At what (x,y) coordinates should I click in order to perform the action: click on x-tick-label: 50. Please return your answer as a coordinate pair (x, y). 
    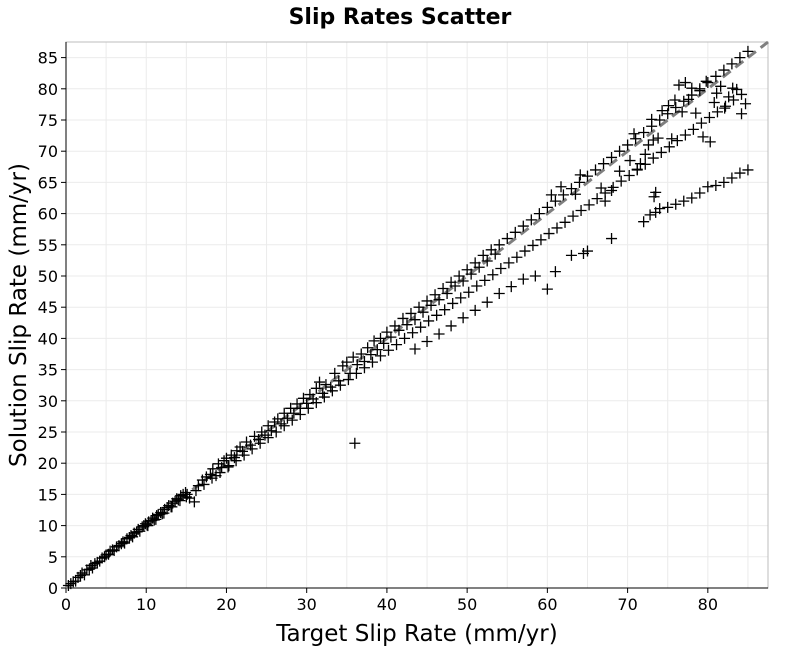
    Looking at the image, I should click on (467, 604).